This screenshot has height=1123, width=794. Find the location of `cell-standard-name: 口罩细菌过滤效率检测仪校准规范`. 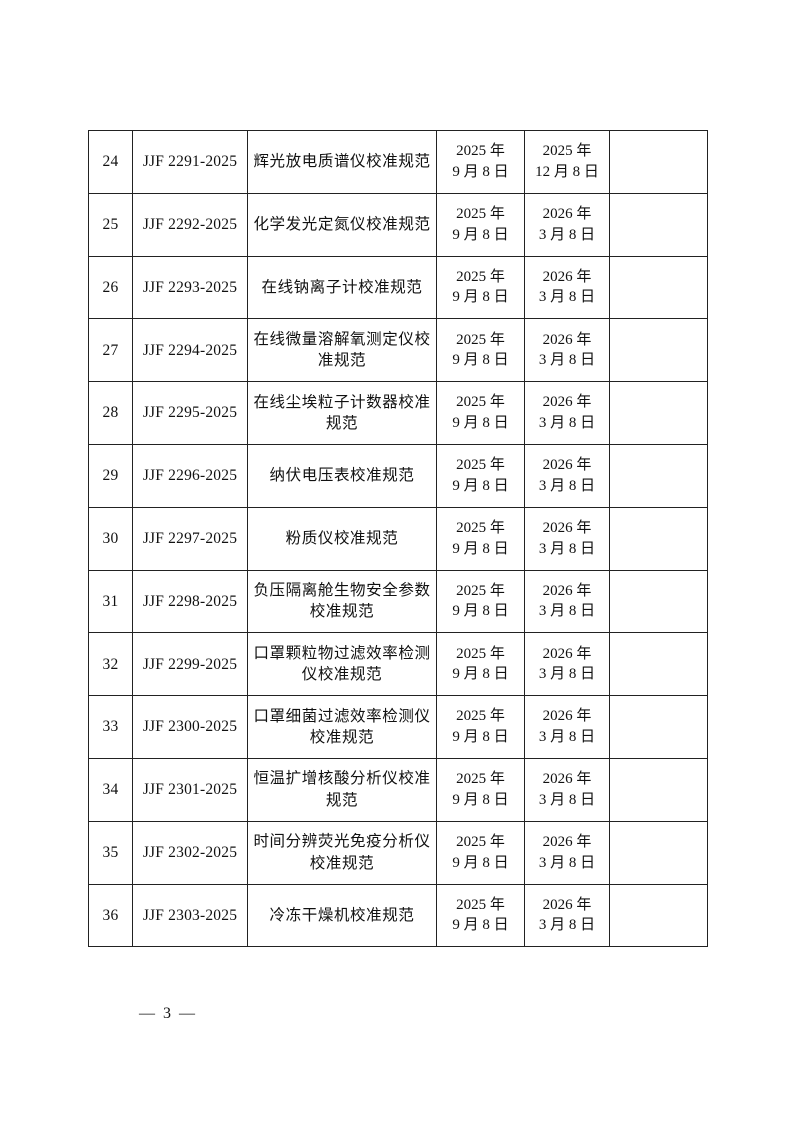

cell-standard-name: 口罩细菌过滤效率检测仪校准规范 is located at coordinates (342, 727).